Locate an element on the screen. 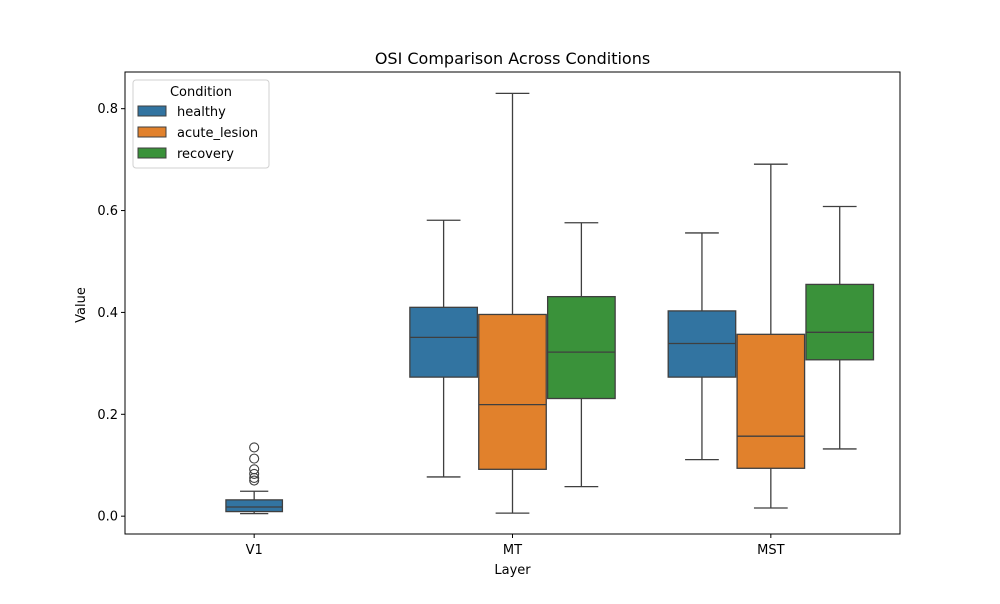  box-healthy-MST is located at coordinates (702, 346).